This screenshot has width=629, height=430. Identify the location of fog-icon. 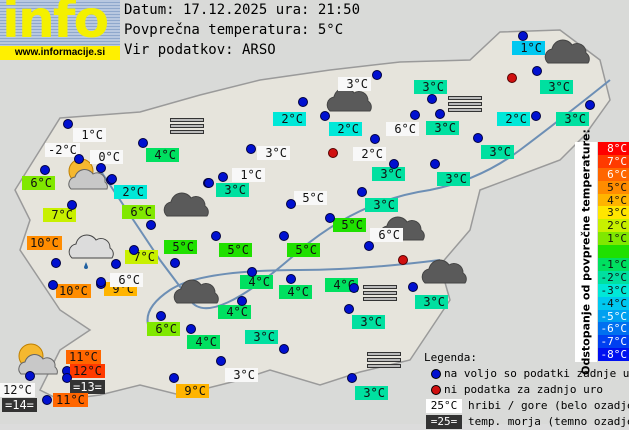
(465, 106).